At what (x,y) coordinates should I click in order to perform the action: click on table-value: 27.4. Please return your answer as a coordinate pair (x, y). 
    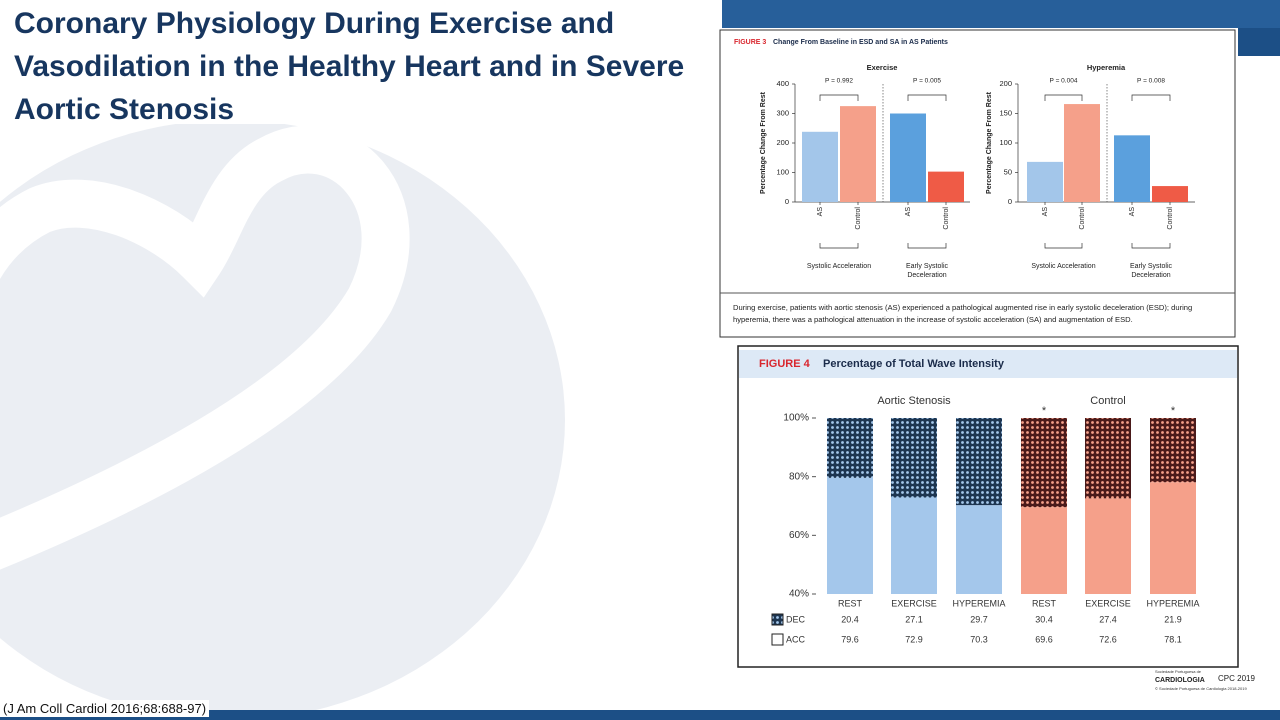
    Looking at the image, I should click on (1108, 619).